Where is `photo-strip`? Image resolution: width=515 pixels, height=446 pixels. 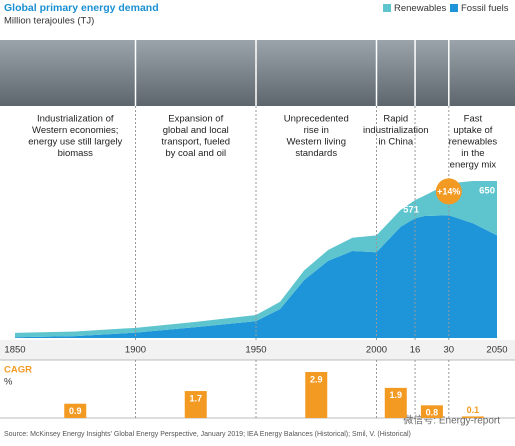 photo-strip is located at coordinates (257, 73).